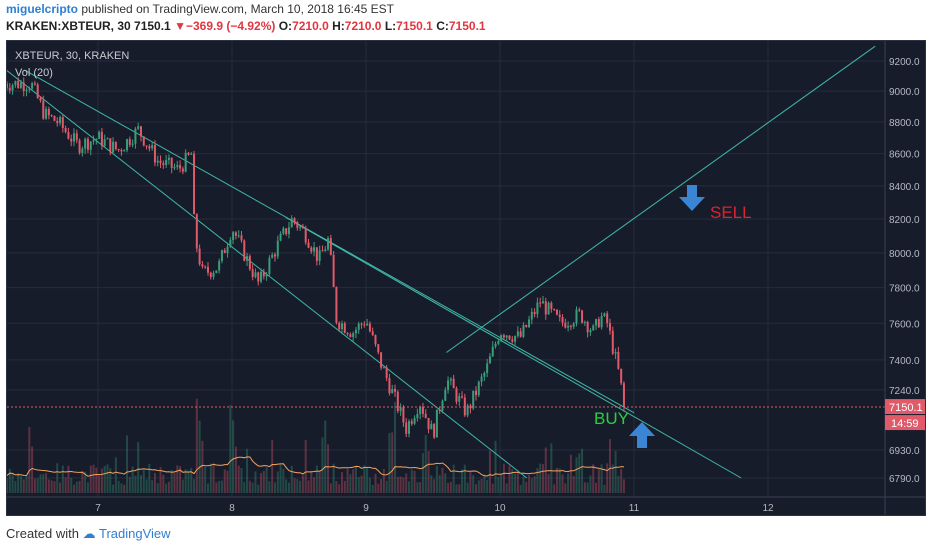  I want to click on down-arrow-icon, so click(692, 198).